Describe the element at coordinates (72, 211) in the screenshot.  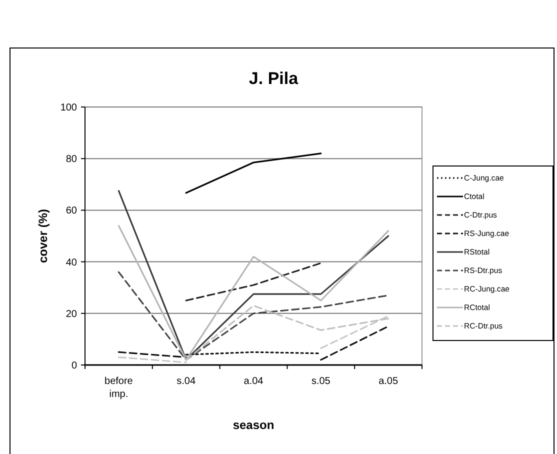
I see `y-tick-label: 60` at that location.